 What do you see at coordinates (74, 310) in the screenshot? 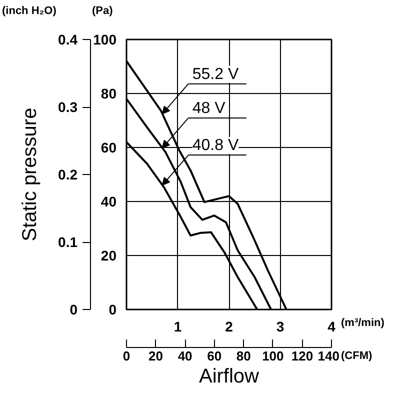
I see `y2-tick-label: 0` at bounding box center [74, 310].